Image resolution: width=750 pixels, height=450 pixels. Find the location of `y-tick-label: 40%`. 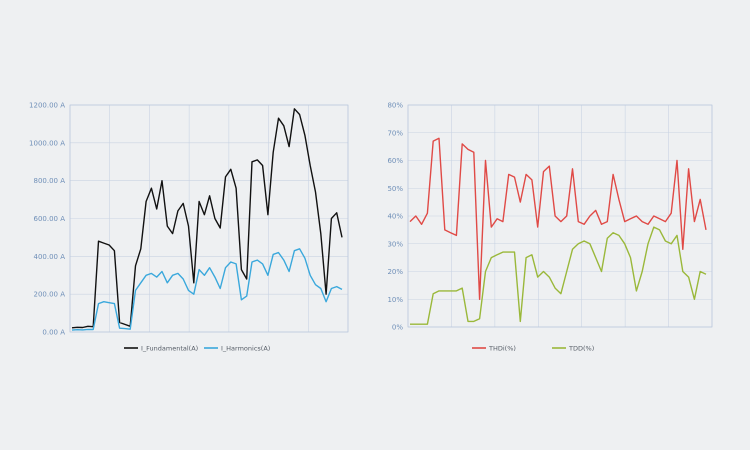

y-tick-label: 40% is located at coordinates (395, 217).